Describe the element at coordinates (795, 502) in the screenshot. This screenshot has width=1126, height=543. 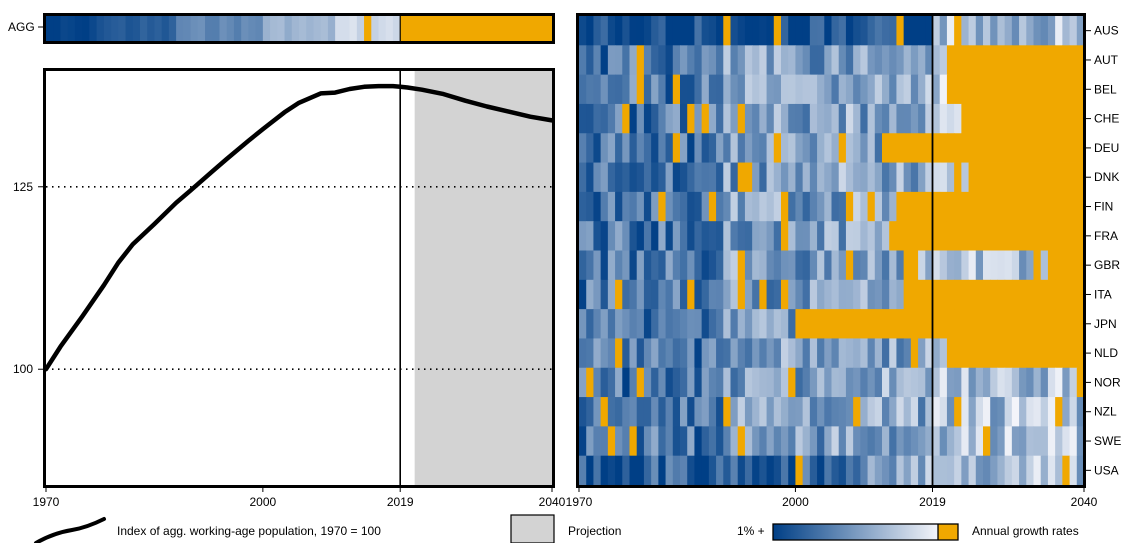
I see `x-tick-label: 2000` at that location.